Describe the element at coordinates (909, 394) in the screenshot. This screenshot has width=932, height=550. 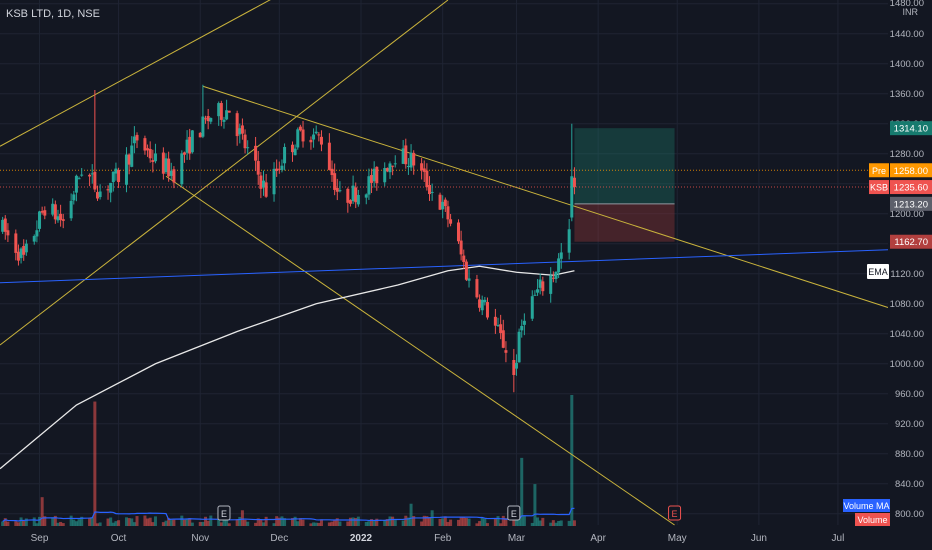
I see `price-tick-label: 960.00` at that location.